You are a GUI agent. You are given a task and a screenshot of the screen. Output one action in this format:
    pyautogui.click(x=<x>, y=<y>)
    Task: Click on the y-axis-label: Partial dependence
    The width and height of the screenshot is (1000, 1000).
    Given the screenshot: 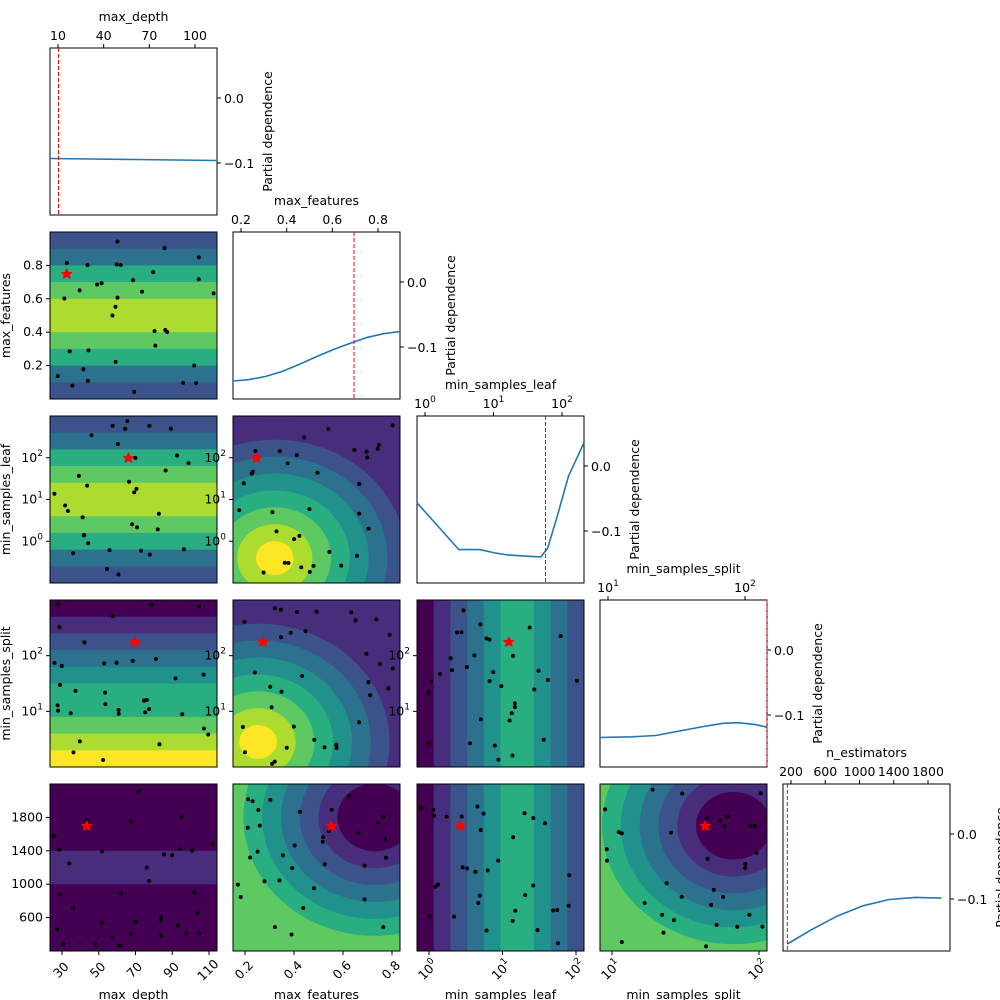 What is the action you would take?
    pyautogui.click(x=996, y=867)
    